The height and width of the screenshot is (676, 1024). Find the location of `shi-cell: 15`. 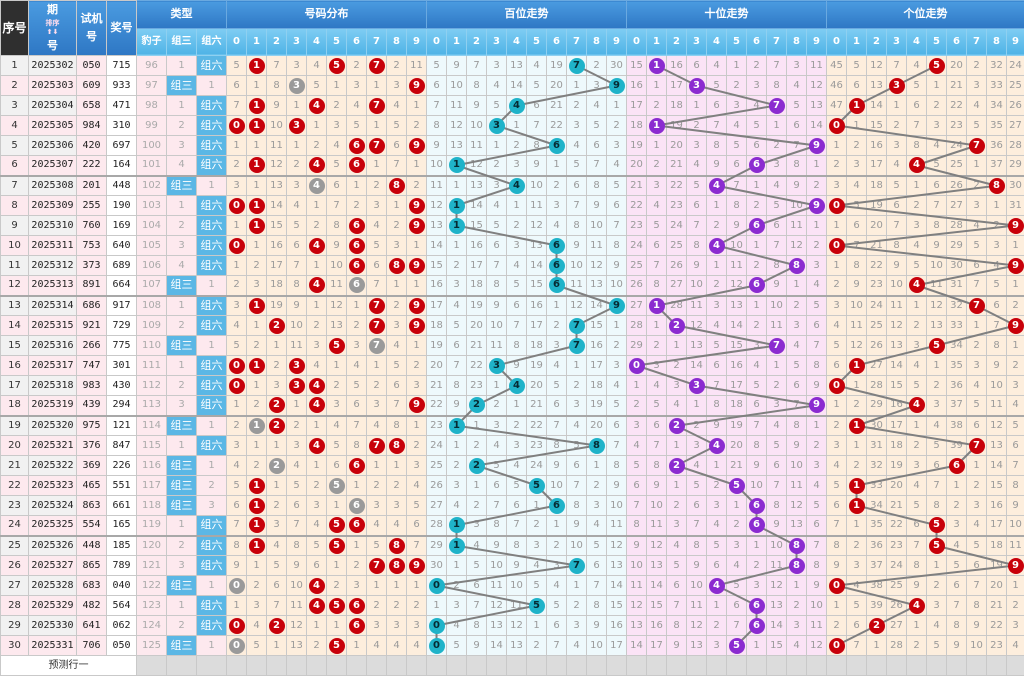

shi-cell: 15 is located at coordinates (657, 606).